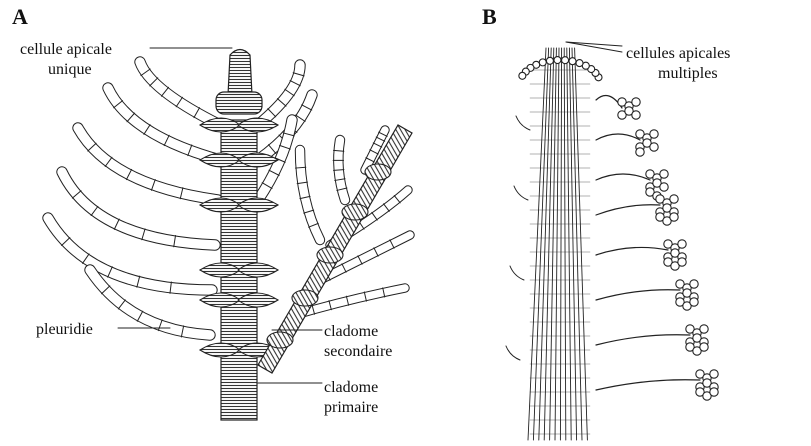 The width and height of the screenshot is (811, 446). I want to click on multiaxial-filaments, so click(559, 244).